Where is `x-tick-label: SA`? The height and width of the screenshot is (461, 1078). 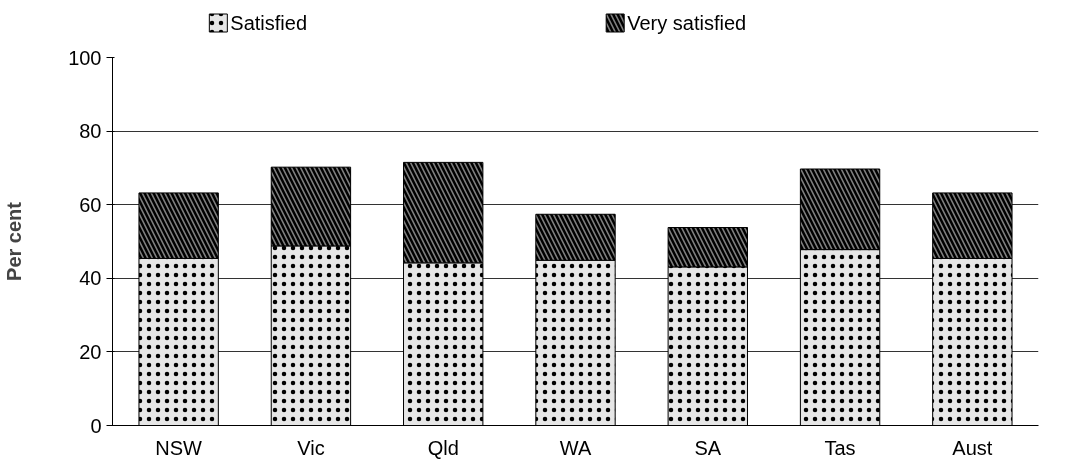 x-tick-label: SA is located at coordinates (708, 447).